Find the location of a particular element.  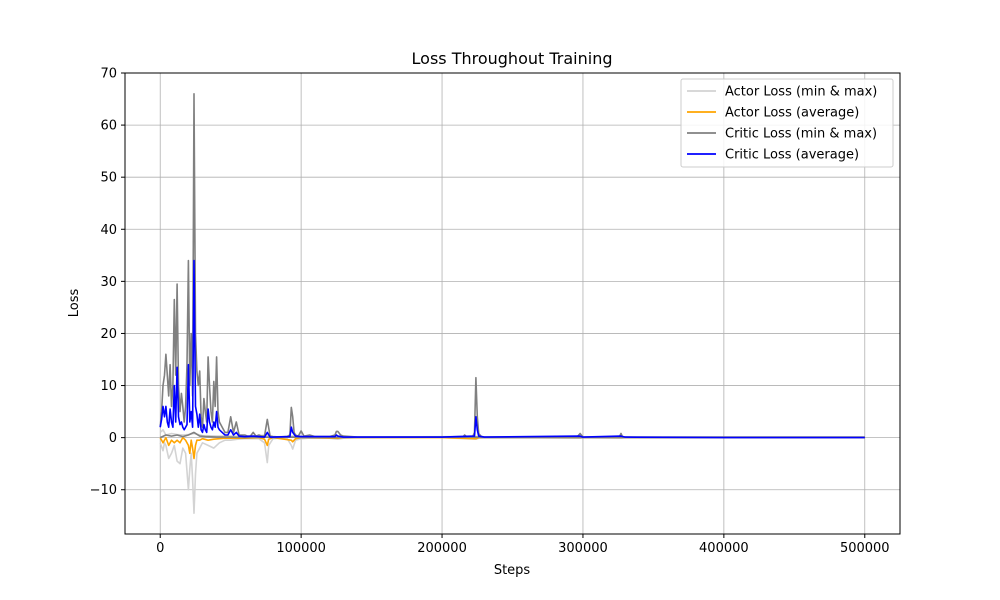

x-axis-label: Steps is located at coordinates (512, 570).